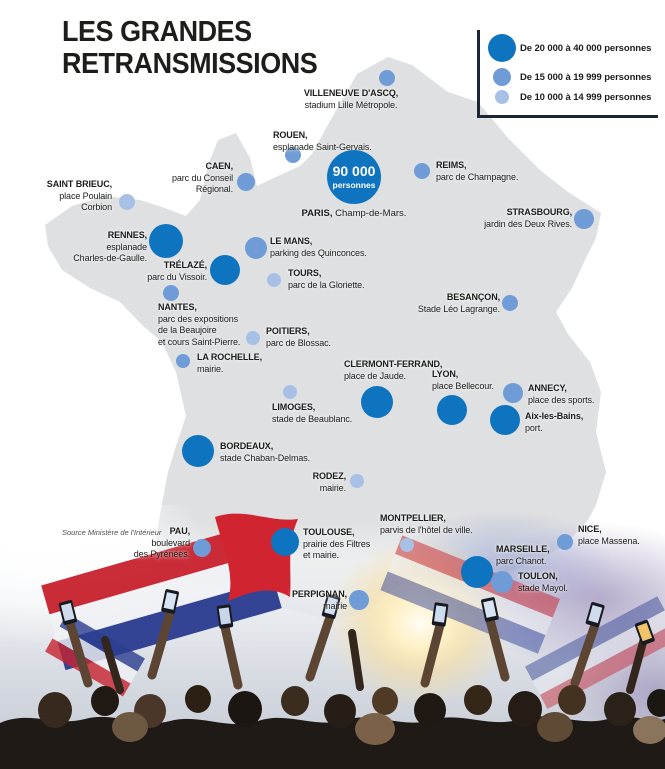  I want to click on paris-marker: 90 000 personnes, so click(354, 177).